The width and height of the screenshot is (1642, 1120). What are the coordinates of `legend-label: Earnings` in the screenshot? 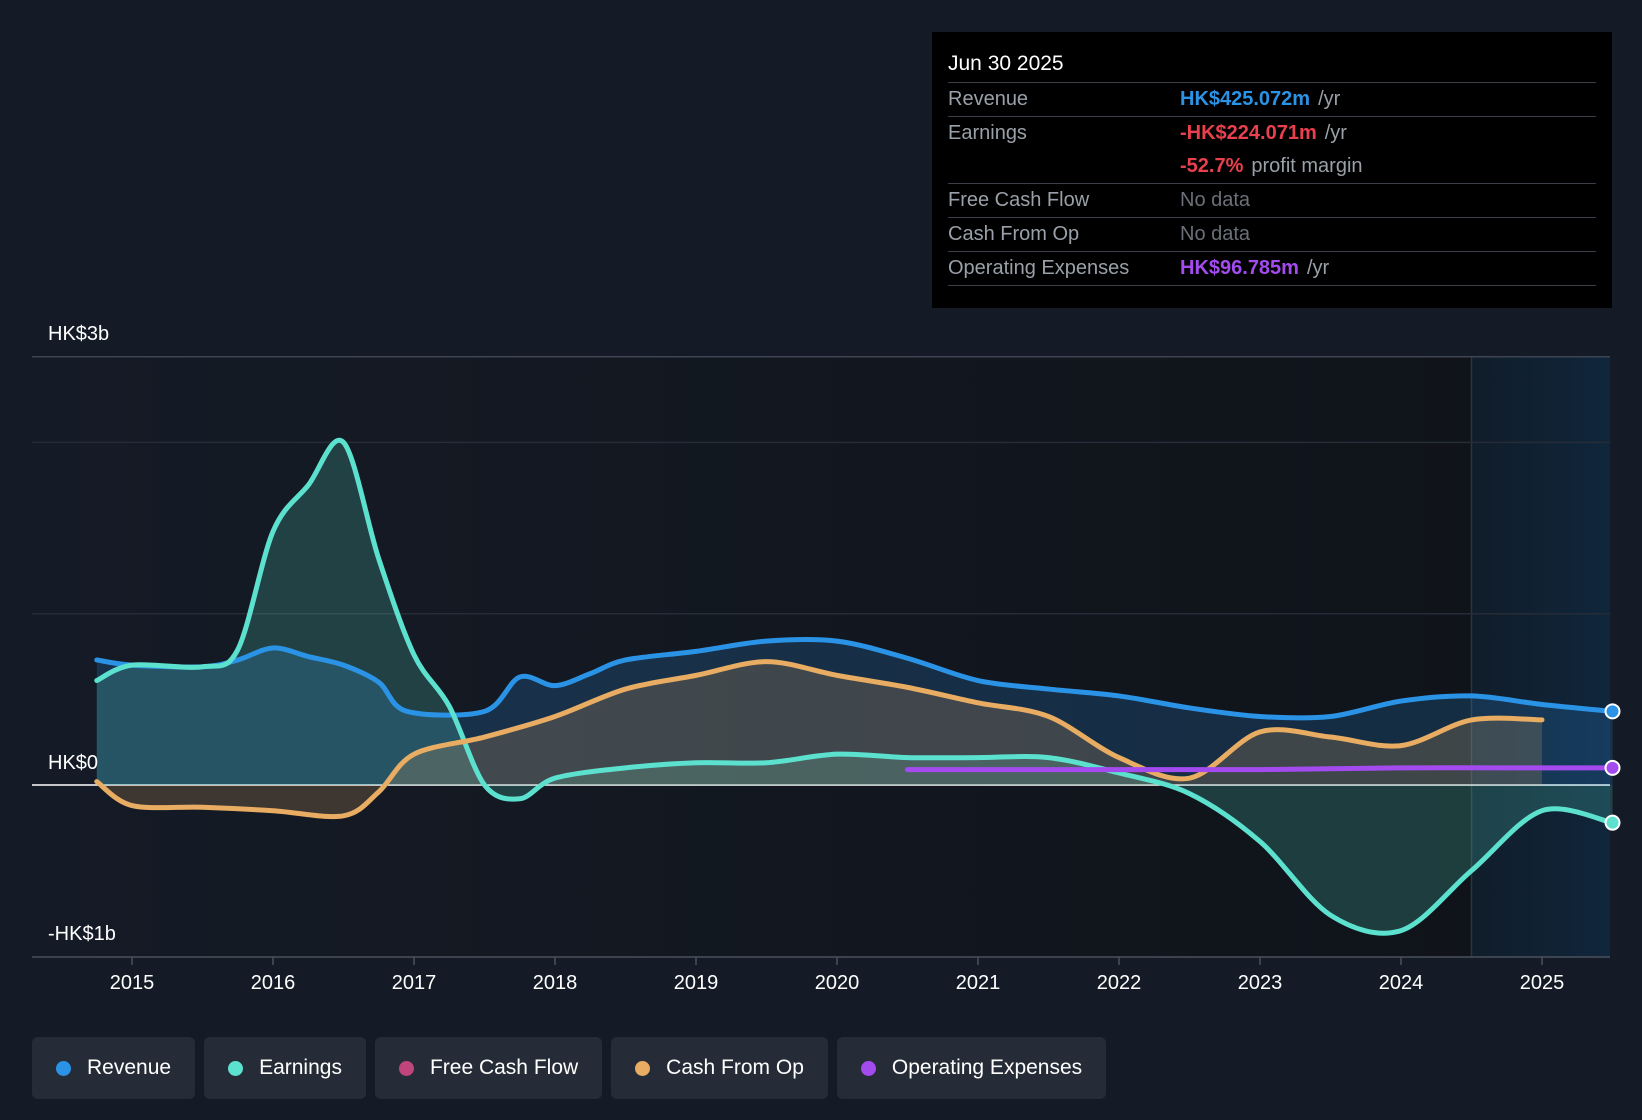 It's located at (300, 1067).